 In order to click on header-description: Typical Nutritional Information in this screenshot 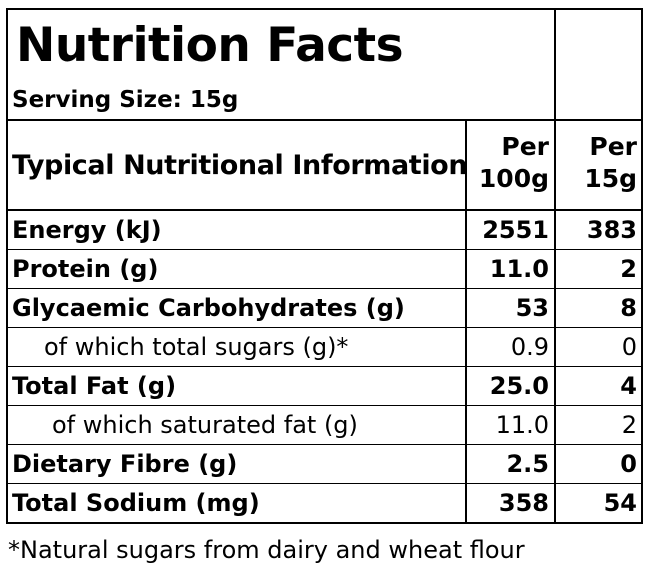, I will do `click(240, 165)`.